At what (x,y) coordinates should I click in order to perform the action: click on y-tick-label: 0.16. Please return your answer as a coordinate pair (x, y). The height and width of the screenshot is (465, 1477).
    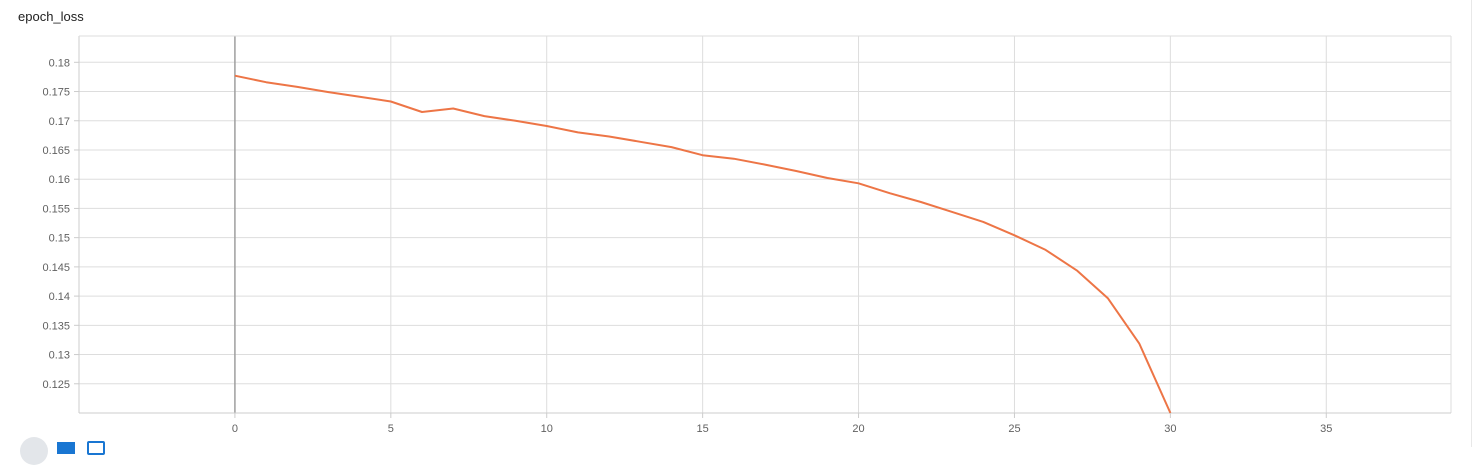
    Looking at the image, I should click on (59, 180).